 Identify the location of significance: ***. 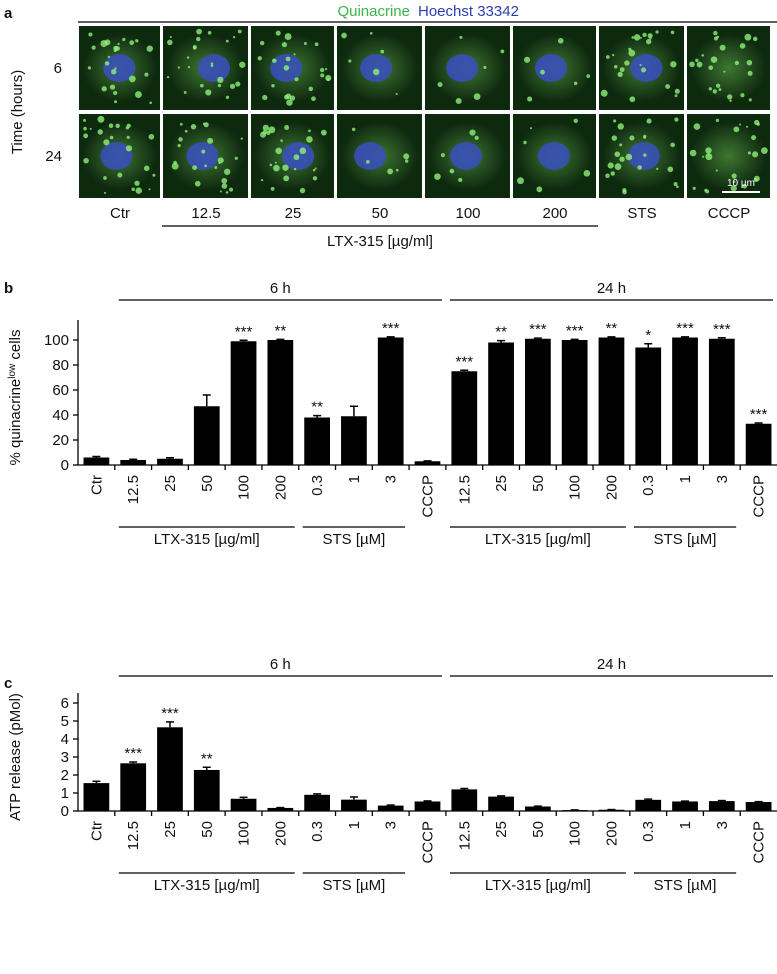
(759, 414).